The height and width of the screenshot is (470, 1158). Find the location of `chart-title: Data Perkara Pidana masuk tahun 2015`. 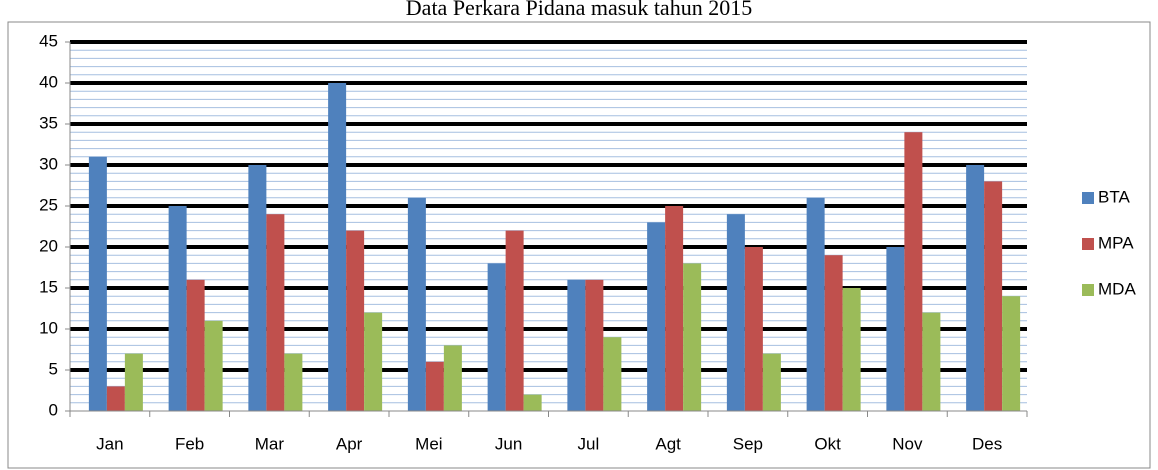

chart-title: Data Perkara Pidana masuk tahun 2015 is located at coordinates (579, 10).